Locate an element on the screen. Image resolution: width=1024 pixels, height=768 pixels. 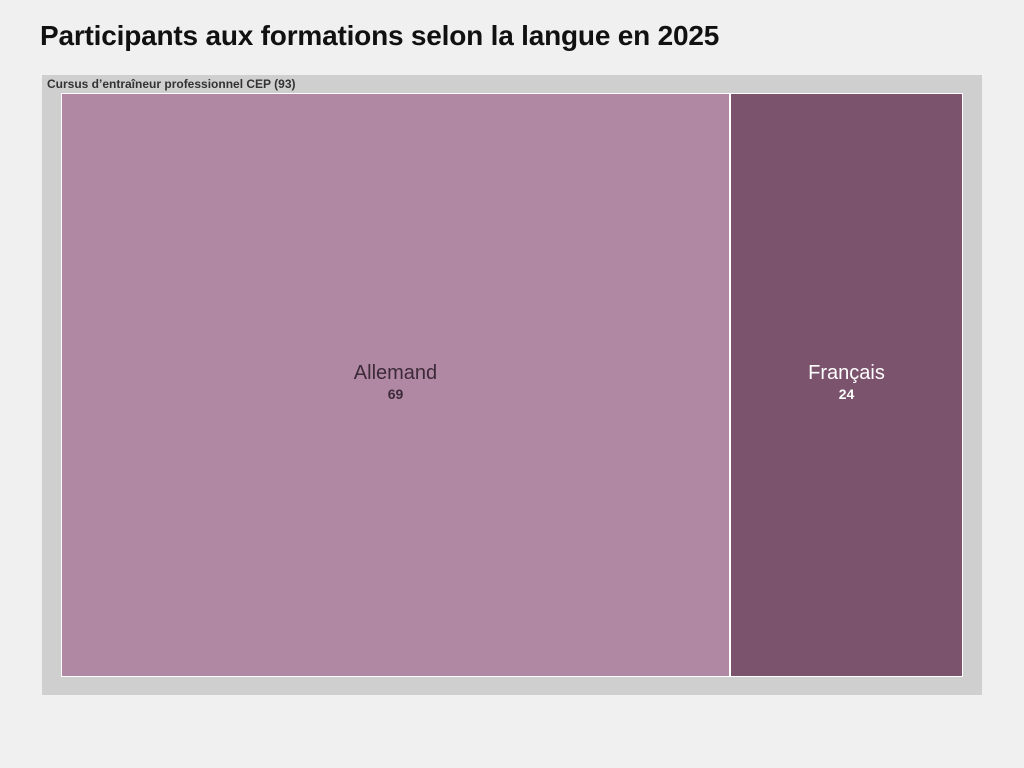
tile-francais-value: 24 is located at coordinates (846, 394).